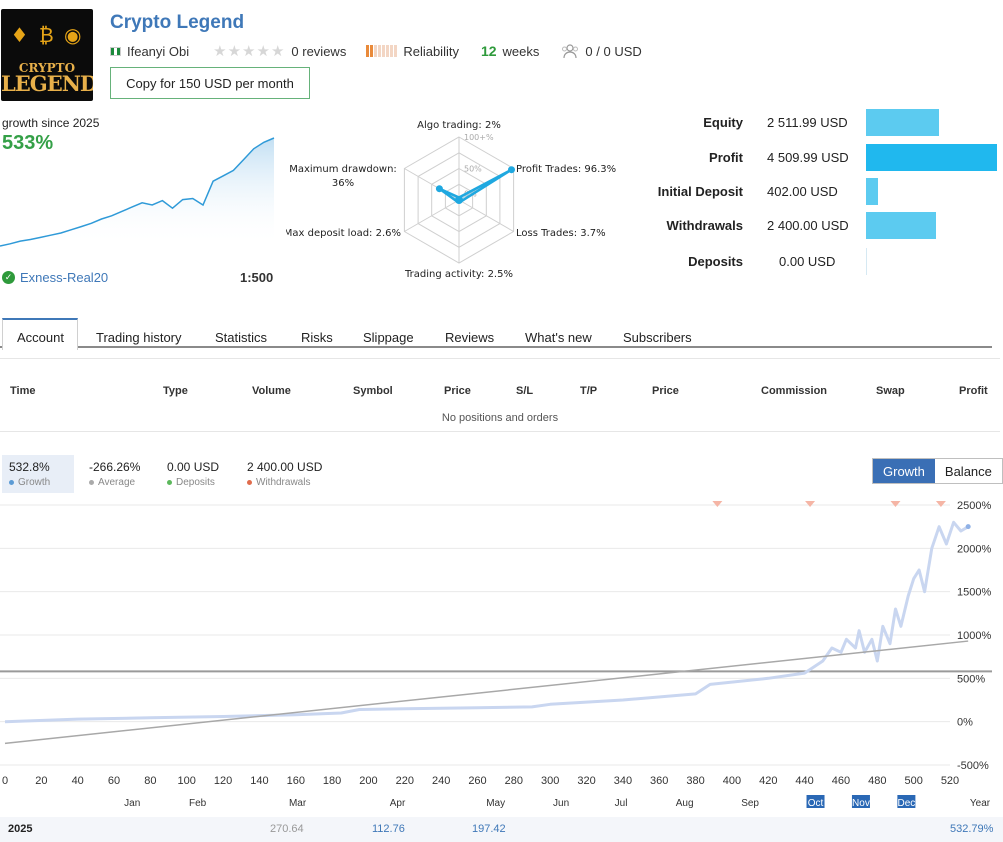  What do you see at coordinates (750, 803) in the screenshot?
I see `month-label: Sep` at bounding box center [750, 803].